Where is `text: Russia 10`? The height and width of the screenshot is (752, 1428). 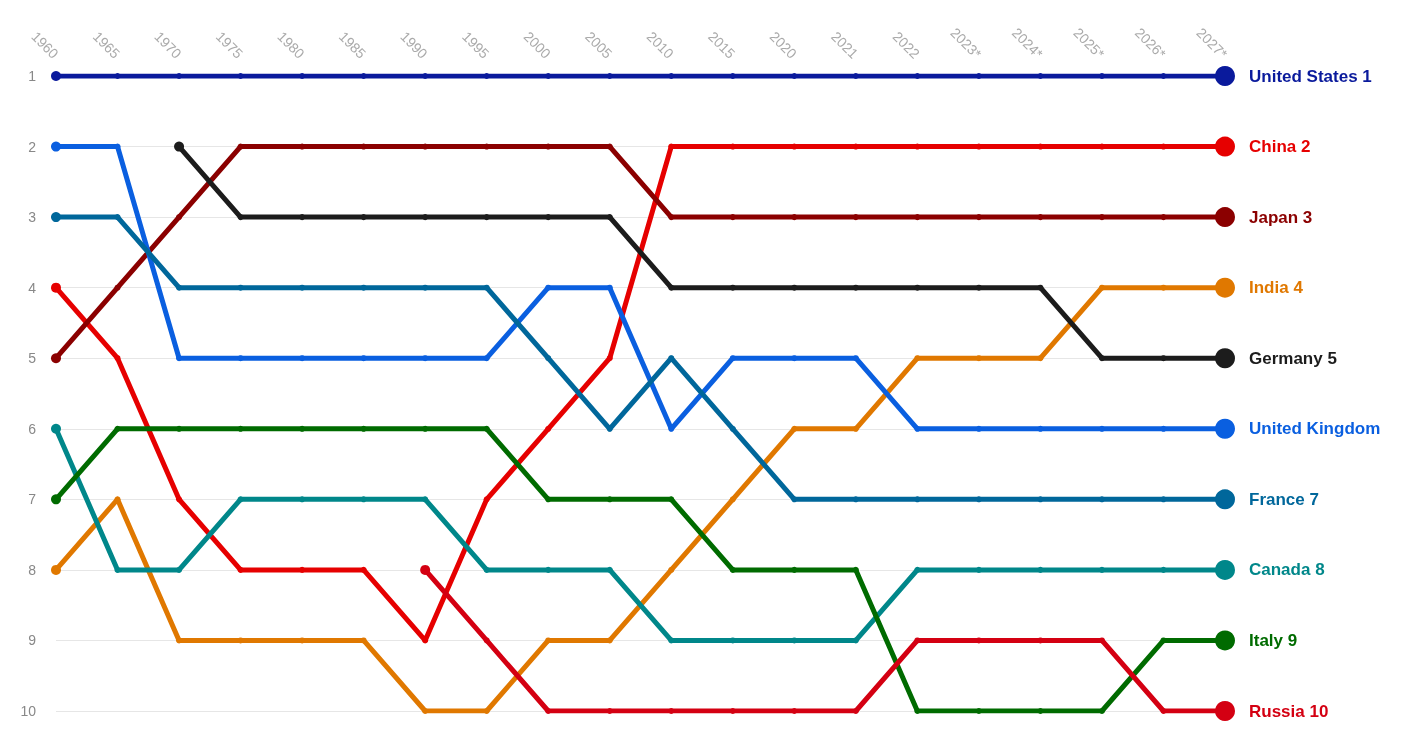 text: Russia 10 is located at coordinates (1289, 711).